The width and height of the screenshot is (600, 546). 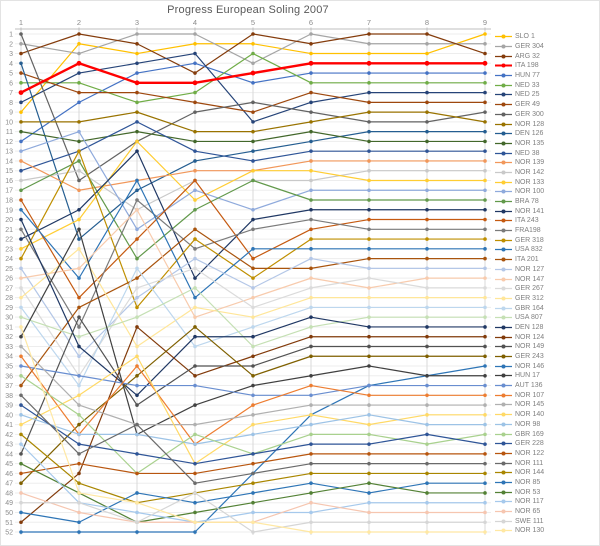 What do you see at coordinates (547, 531) in the screenshot?
I see `legend-item: NOR 130` at bounding box center [547, 531].